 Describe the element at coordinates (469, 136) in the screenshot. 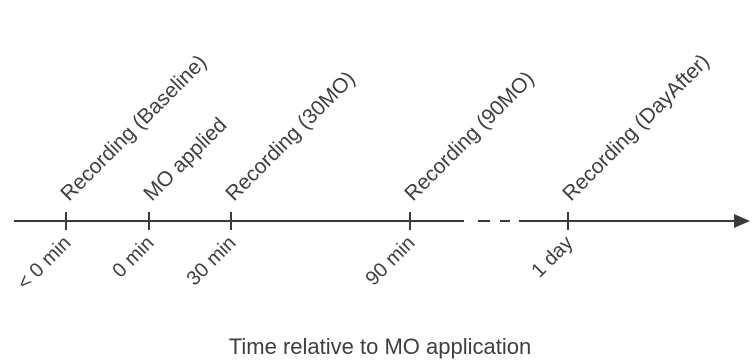

I see `event-label-90mo: Recording (90MO)` at that location.